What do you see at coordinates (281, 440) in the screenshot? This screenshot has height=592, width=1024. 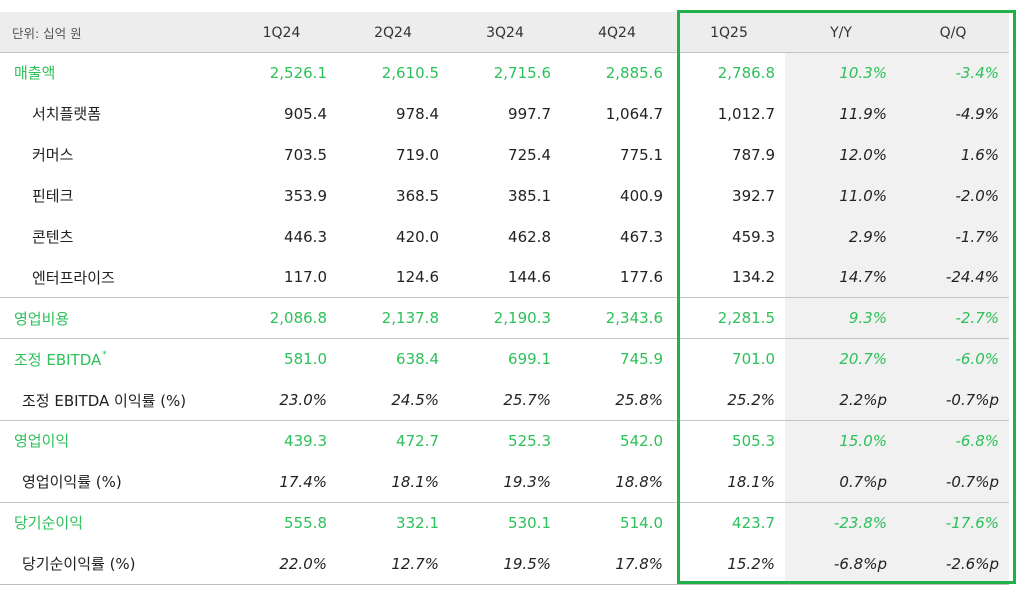 I see `table-cell: 439.3` at bounding box center [281, 440].